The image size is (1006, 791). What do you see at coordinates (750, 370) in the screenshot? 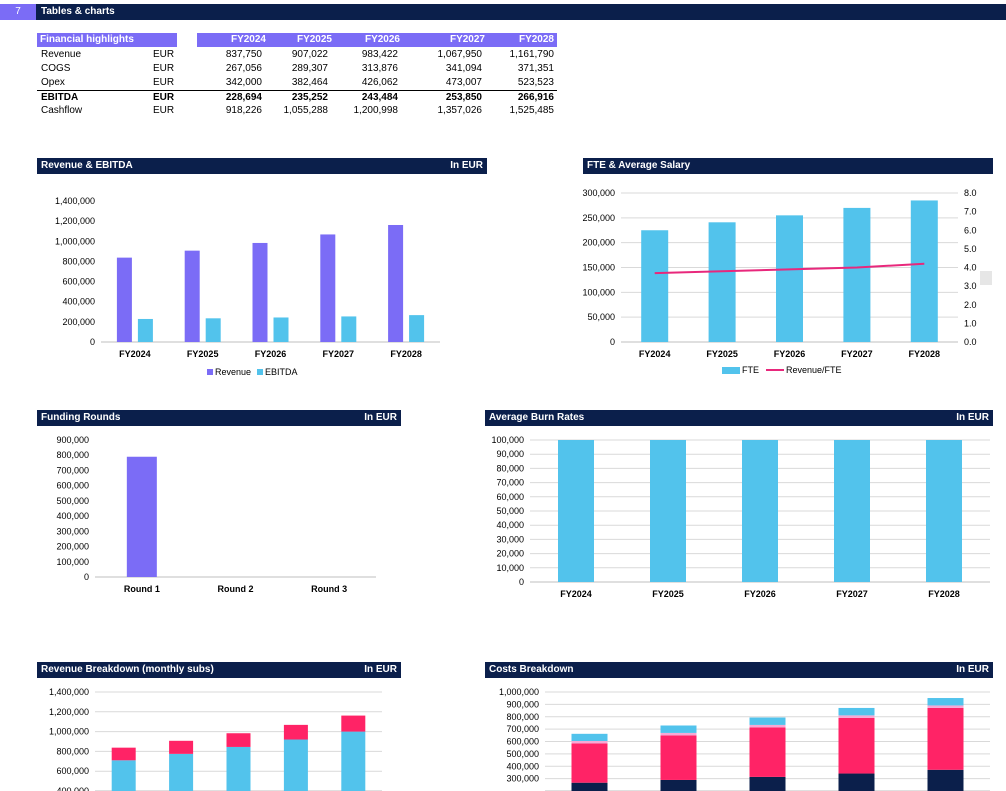
I see `legend-label-fte: FTE` at bounding box center [750, 370].